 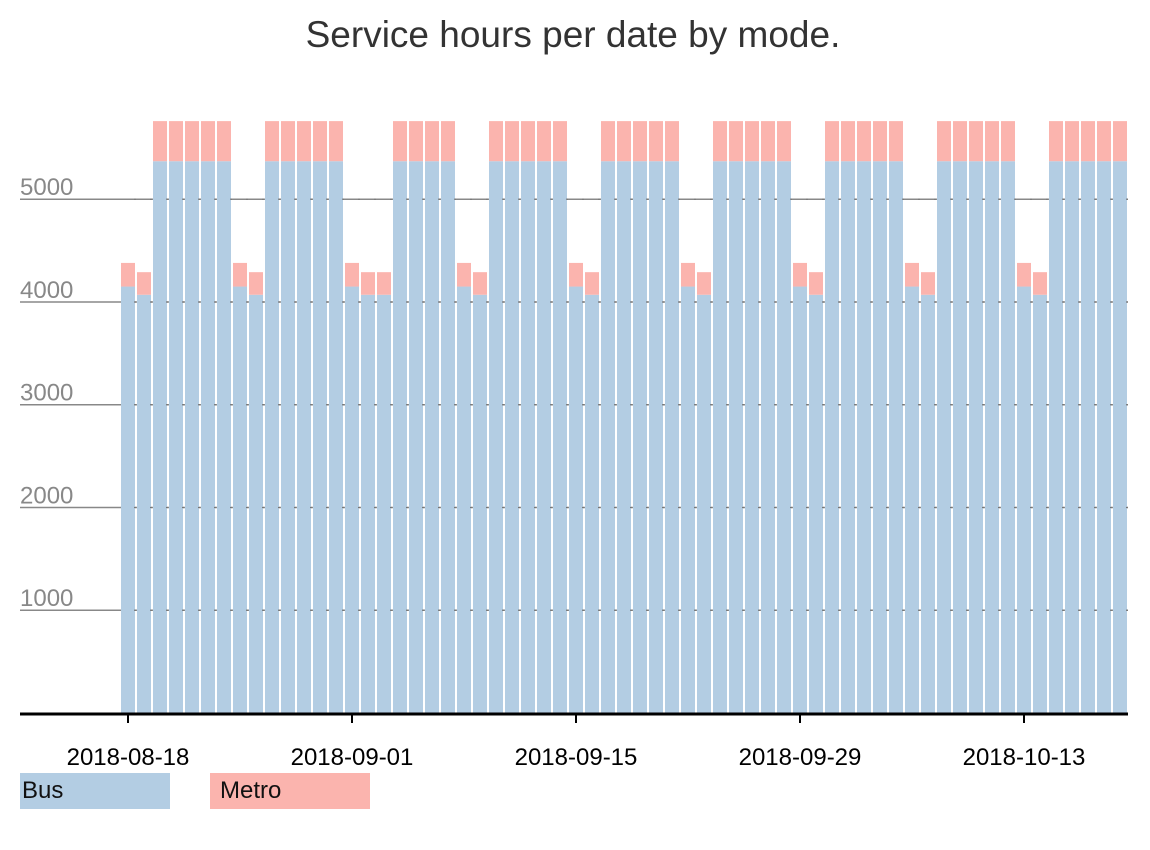 I want to click on y-tick-label: 5000, so click(x=46, y=187).